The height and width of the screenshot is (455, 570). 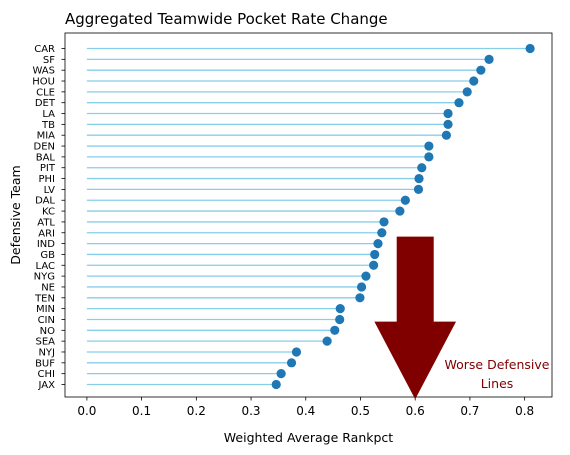 I want to click on marker-car, so click(x=530, y=48).